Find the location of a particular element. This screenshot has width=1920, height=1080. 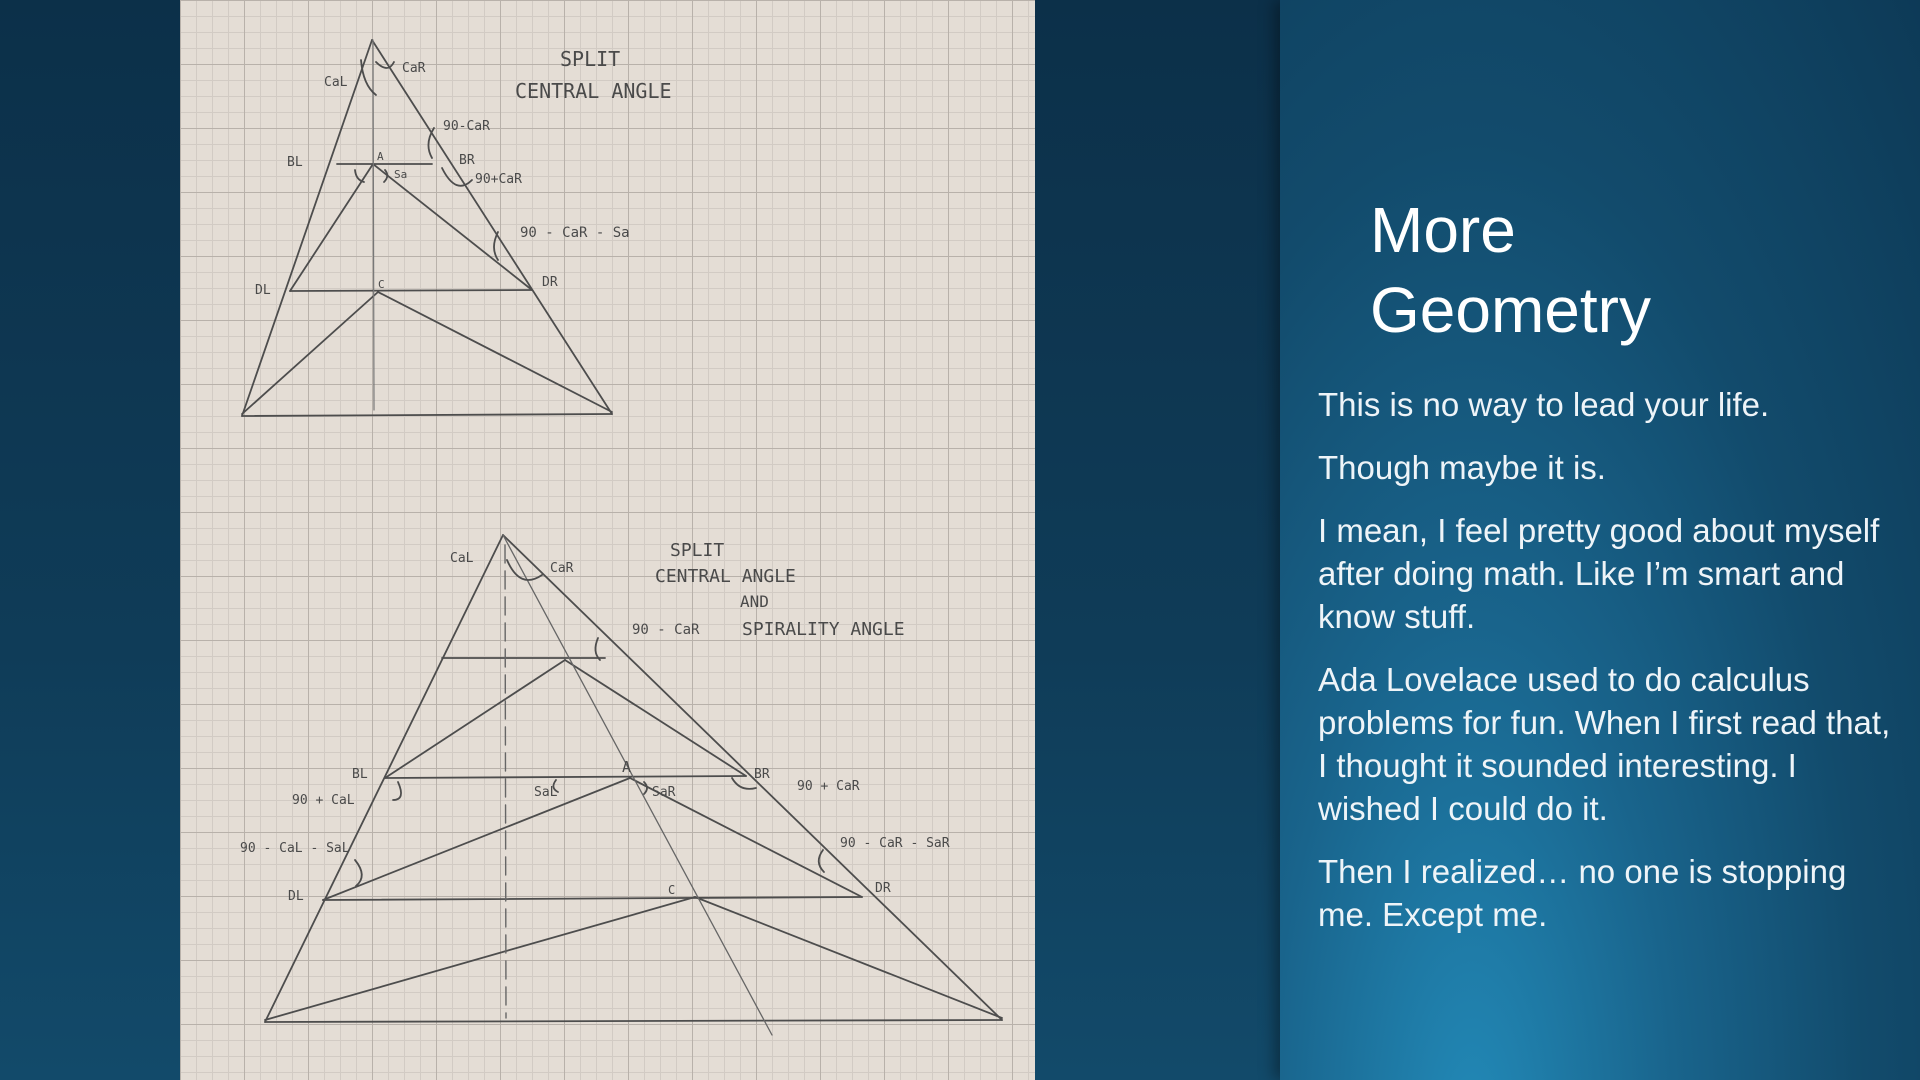

paragraph-2: Though maybe it is. is located at coordinates (1462, 467).